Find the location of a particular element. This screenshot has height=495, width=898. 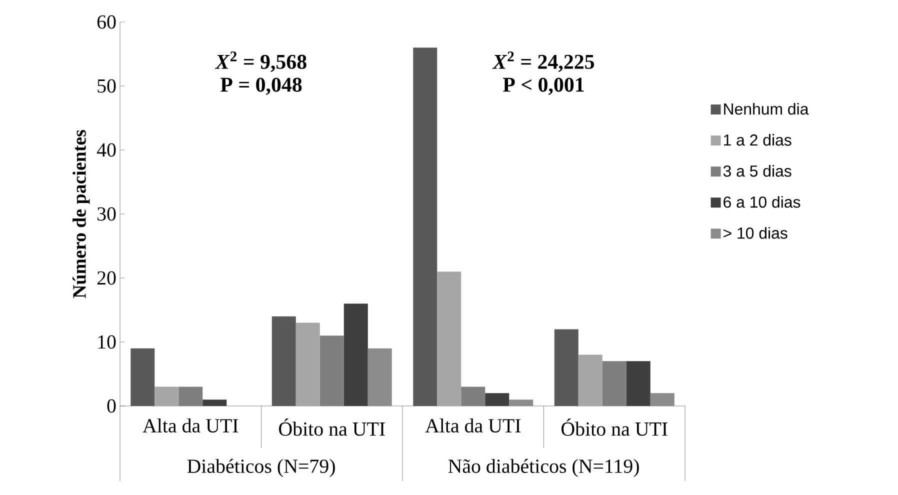

y-tick-label: 50 is located at coordinates (107, 86).